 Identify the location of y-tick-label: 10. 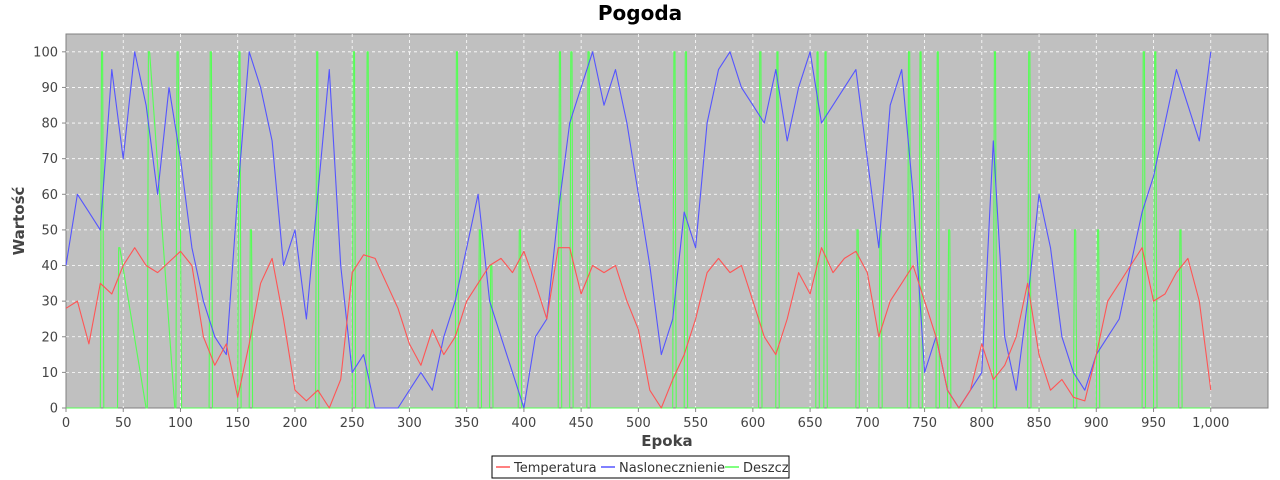
(49, 373).